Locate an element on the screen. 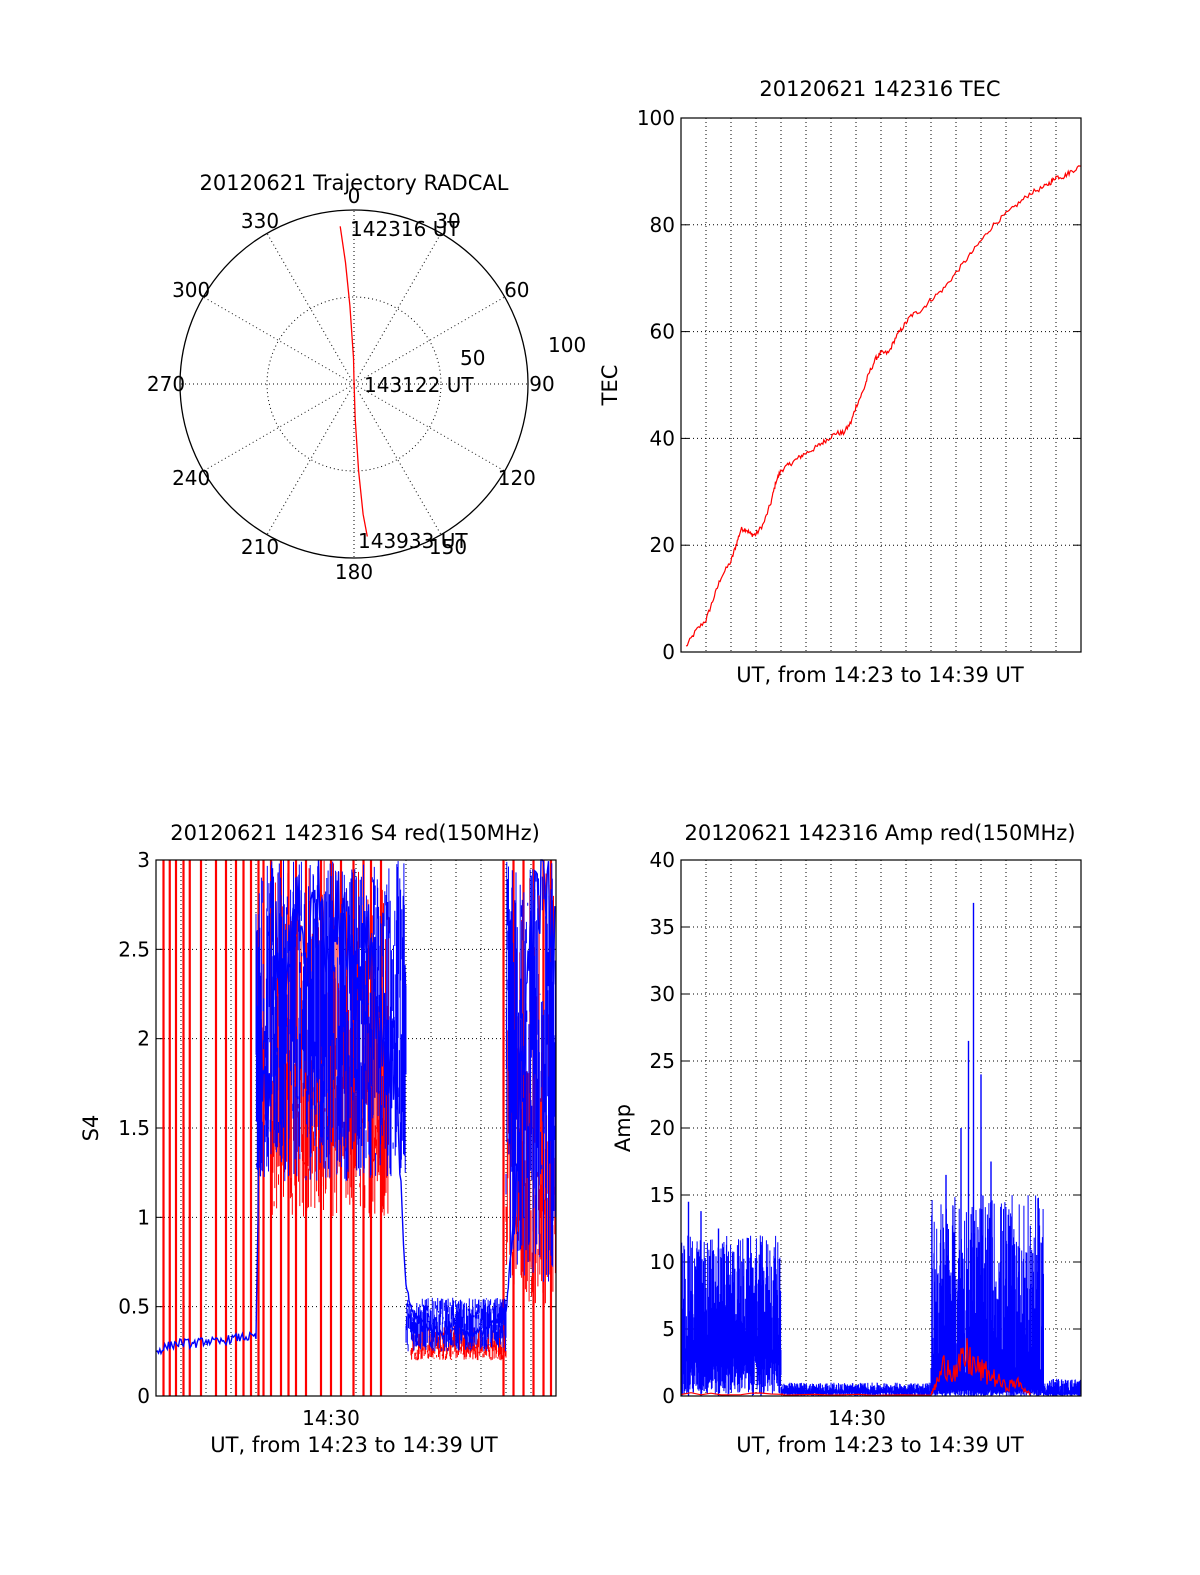 This screenshot has height=1575, width=1200. polar-angle-label: 150 is located at coordinates (448, 547).